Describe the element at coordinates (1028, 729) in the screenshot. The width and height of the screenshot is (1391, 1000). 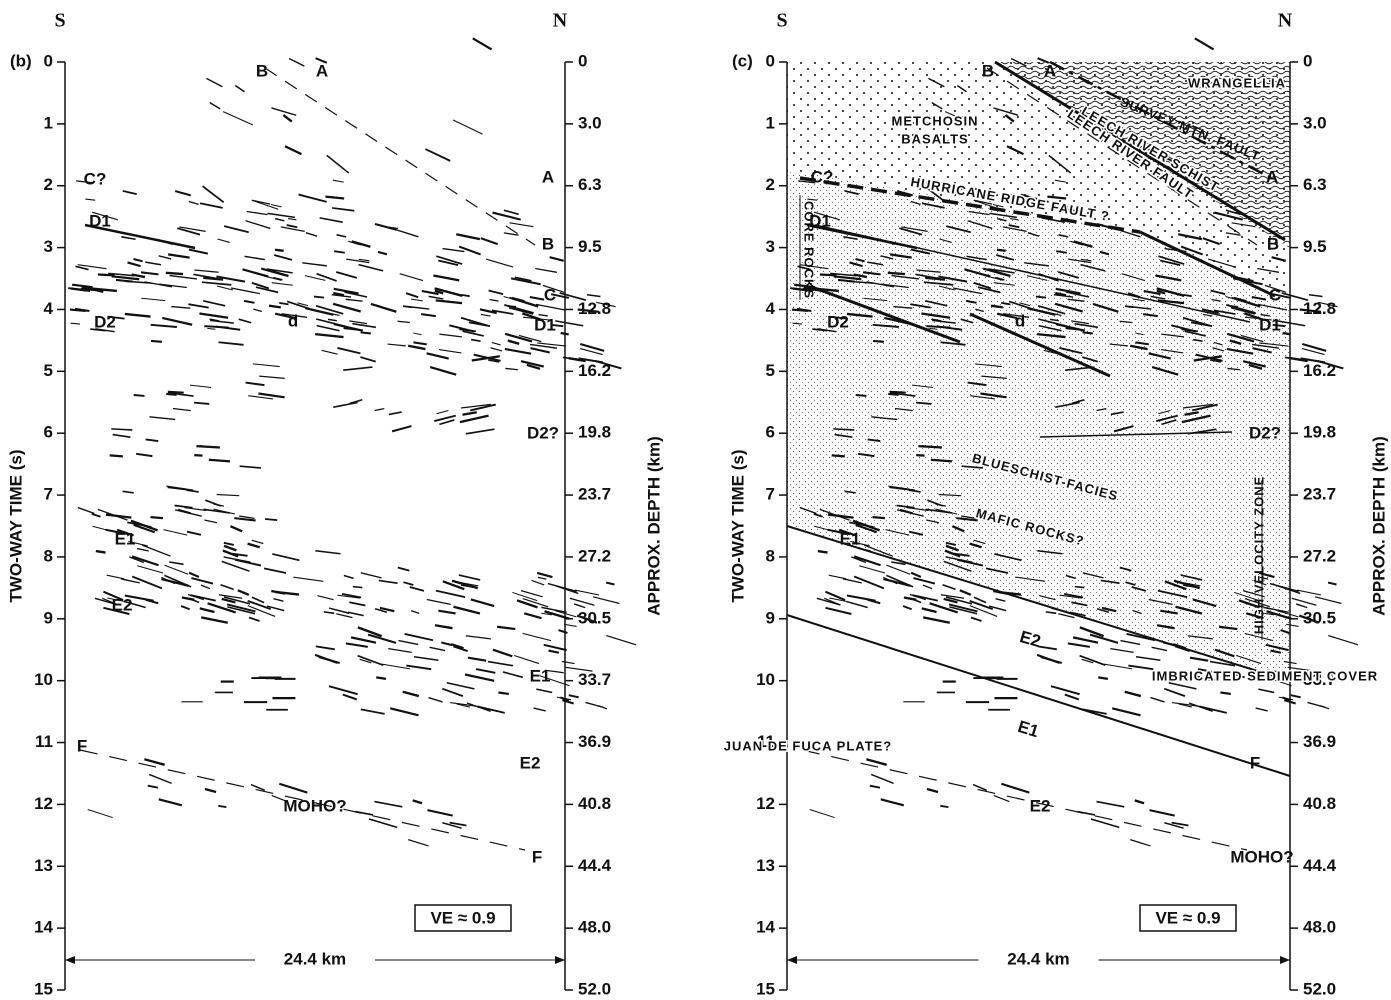
I see `section-label: E1` at that location.